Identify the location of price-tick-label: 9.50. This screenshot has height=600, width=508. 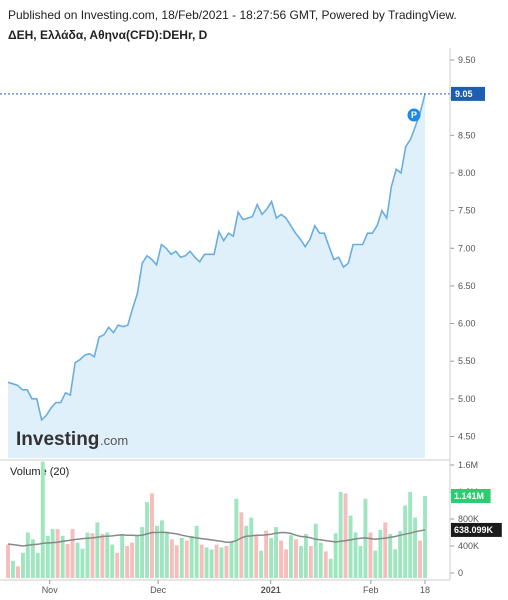
(467, 60).